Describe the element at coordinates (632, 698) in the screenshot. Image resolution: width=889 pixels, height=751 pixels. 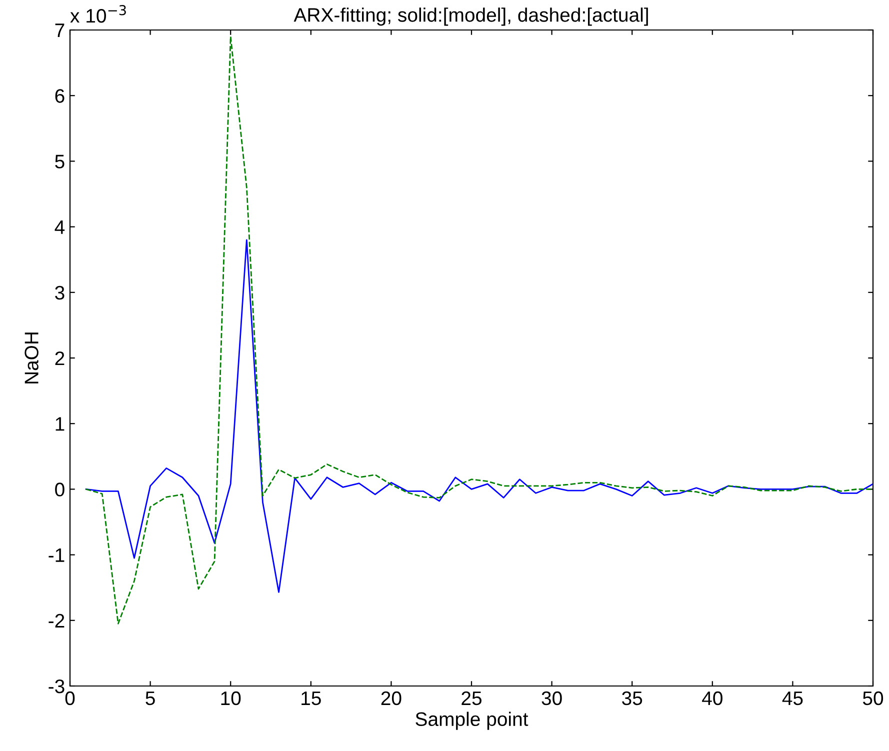
I see `x-tick-label: 35` at that location.